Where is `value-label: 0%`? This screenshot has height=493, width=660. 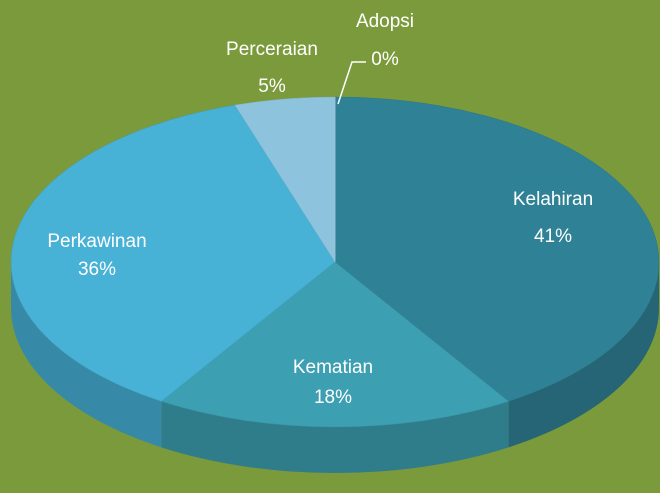 value-label: 0% is located at coordinates (385, 59).